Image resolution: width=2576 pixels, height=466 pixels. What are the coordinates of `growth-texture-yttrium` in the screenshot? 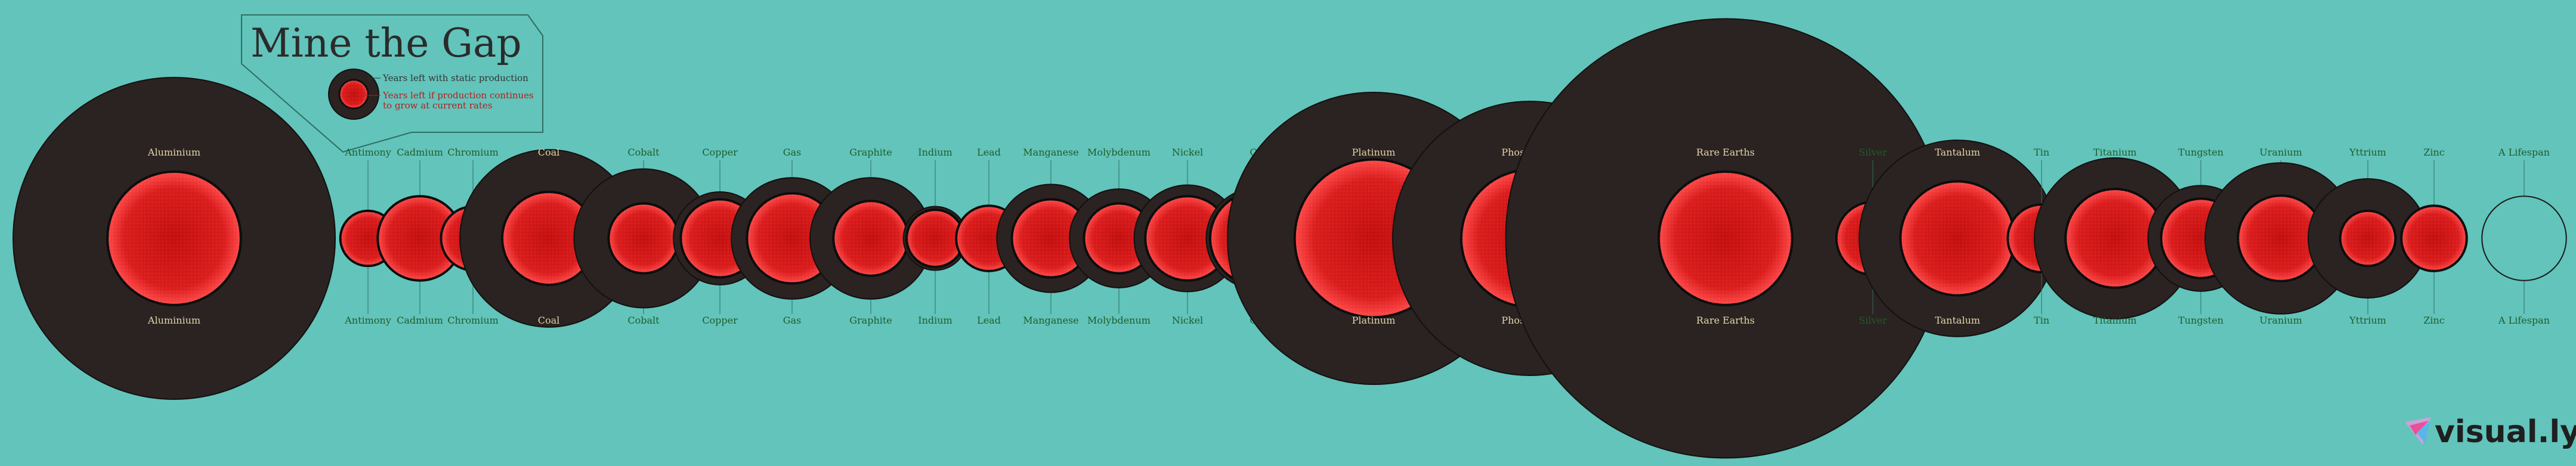 It's located at (2368, 238).